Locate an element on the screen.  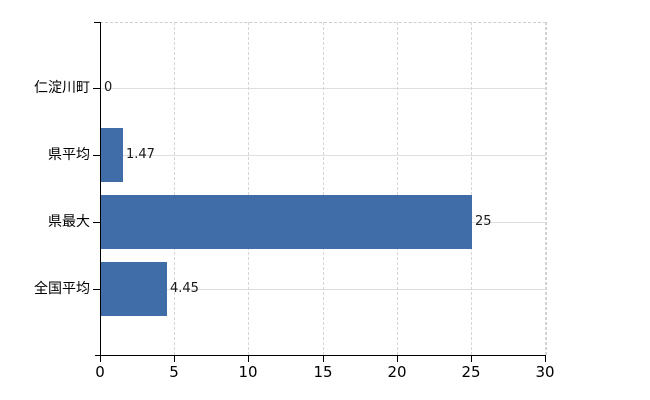
plot-border-top is located at coordinates (323, 22).